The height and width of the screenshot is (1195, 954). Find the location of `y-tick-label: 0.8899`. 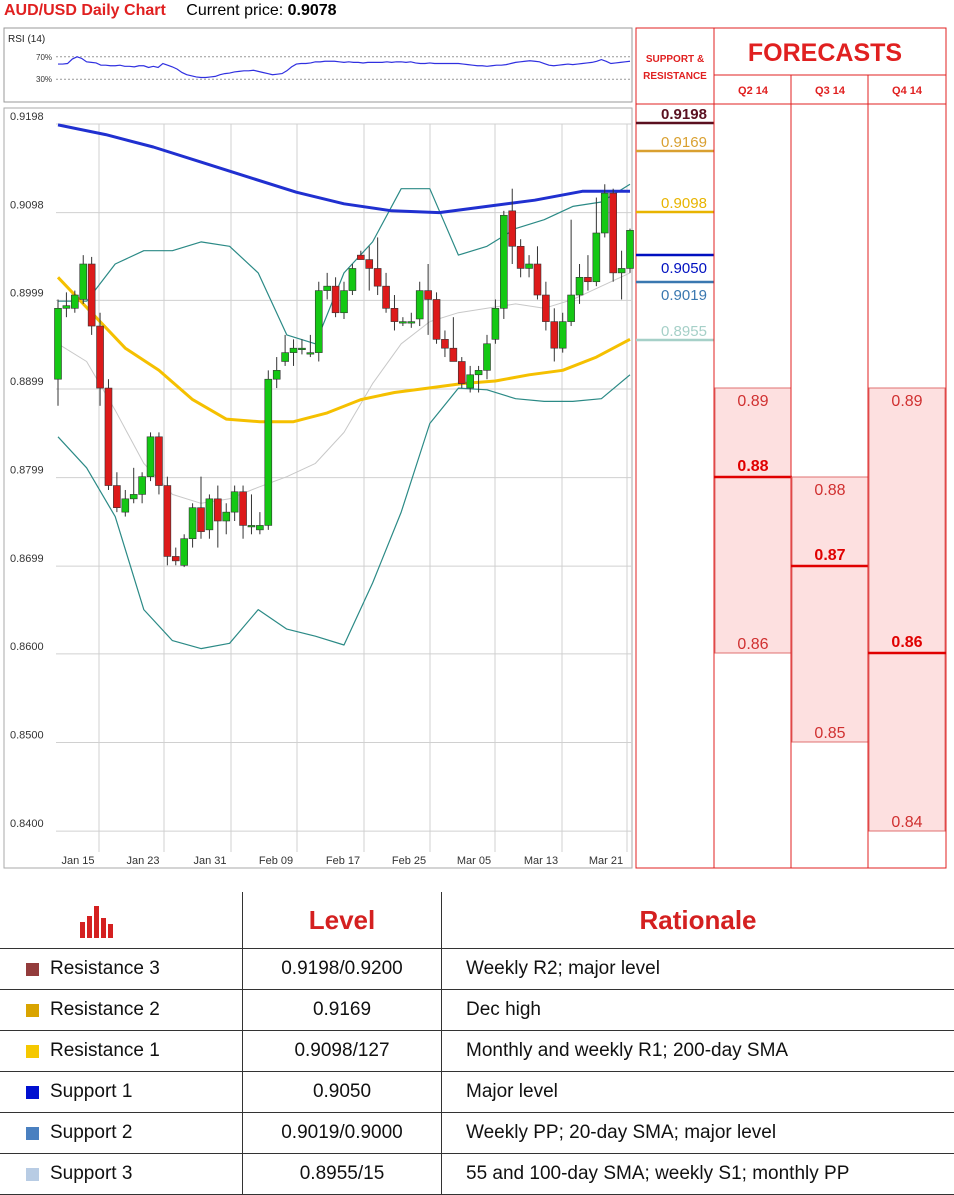

y-tick-label: 0.8899 is located at coordinates (27, 382).